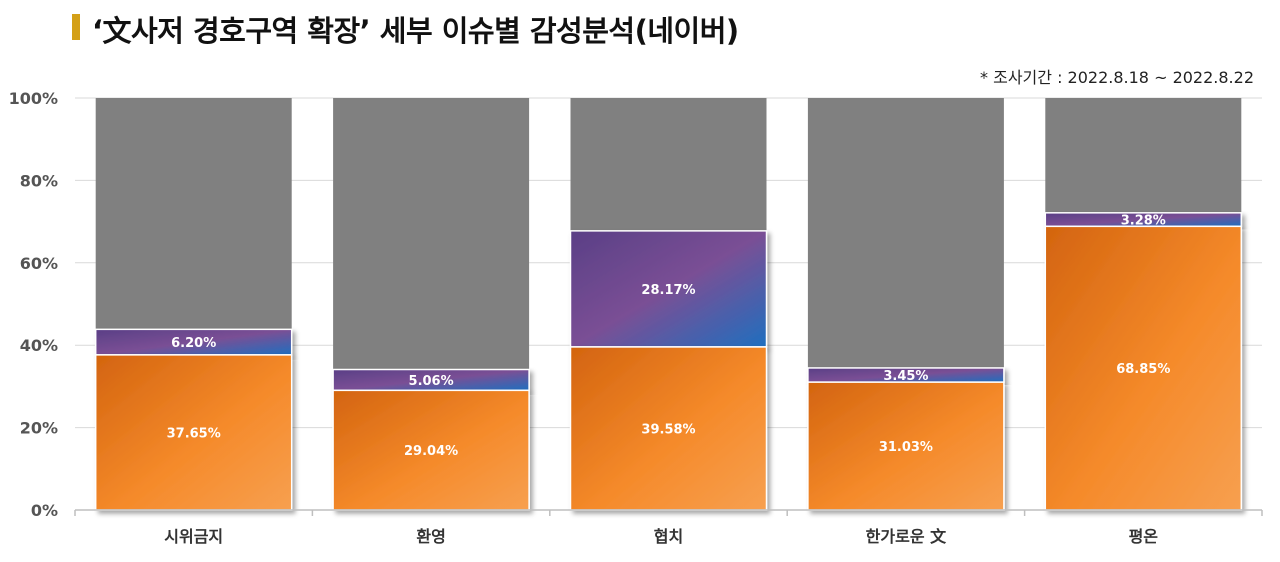 This screenshot has width=1280, height=562. Describe the element at coordinates (39, 428) in the screenshot. I see `y-tick-label: 20%` at that location.